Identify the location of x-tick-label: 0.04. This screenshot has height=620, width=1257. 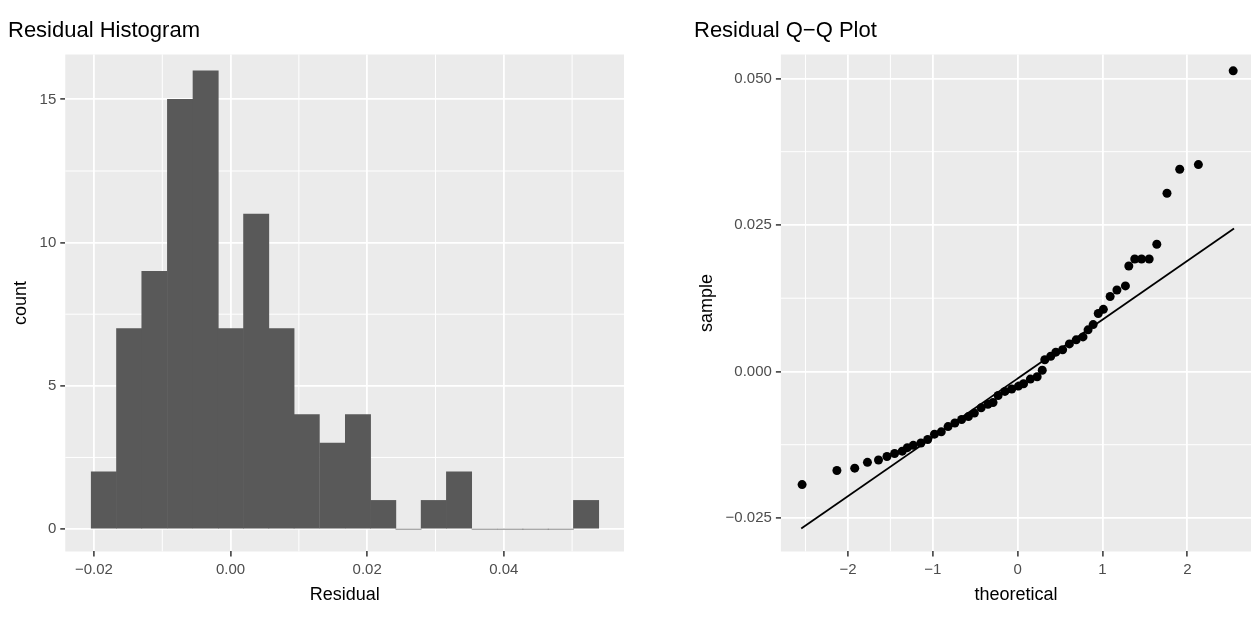
(504, 568).